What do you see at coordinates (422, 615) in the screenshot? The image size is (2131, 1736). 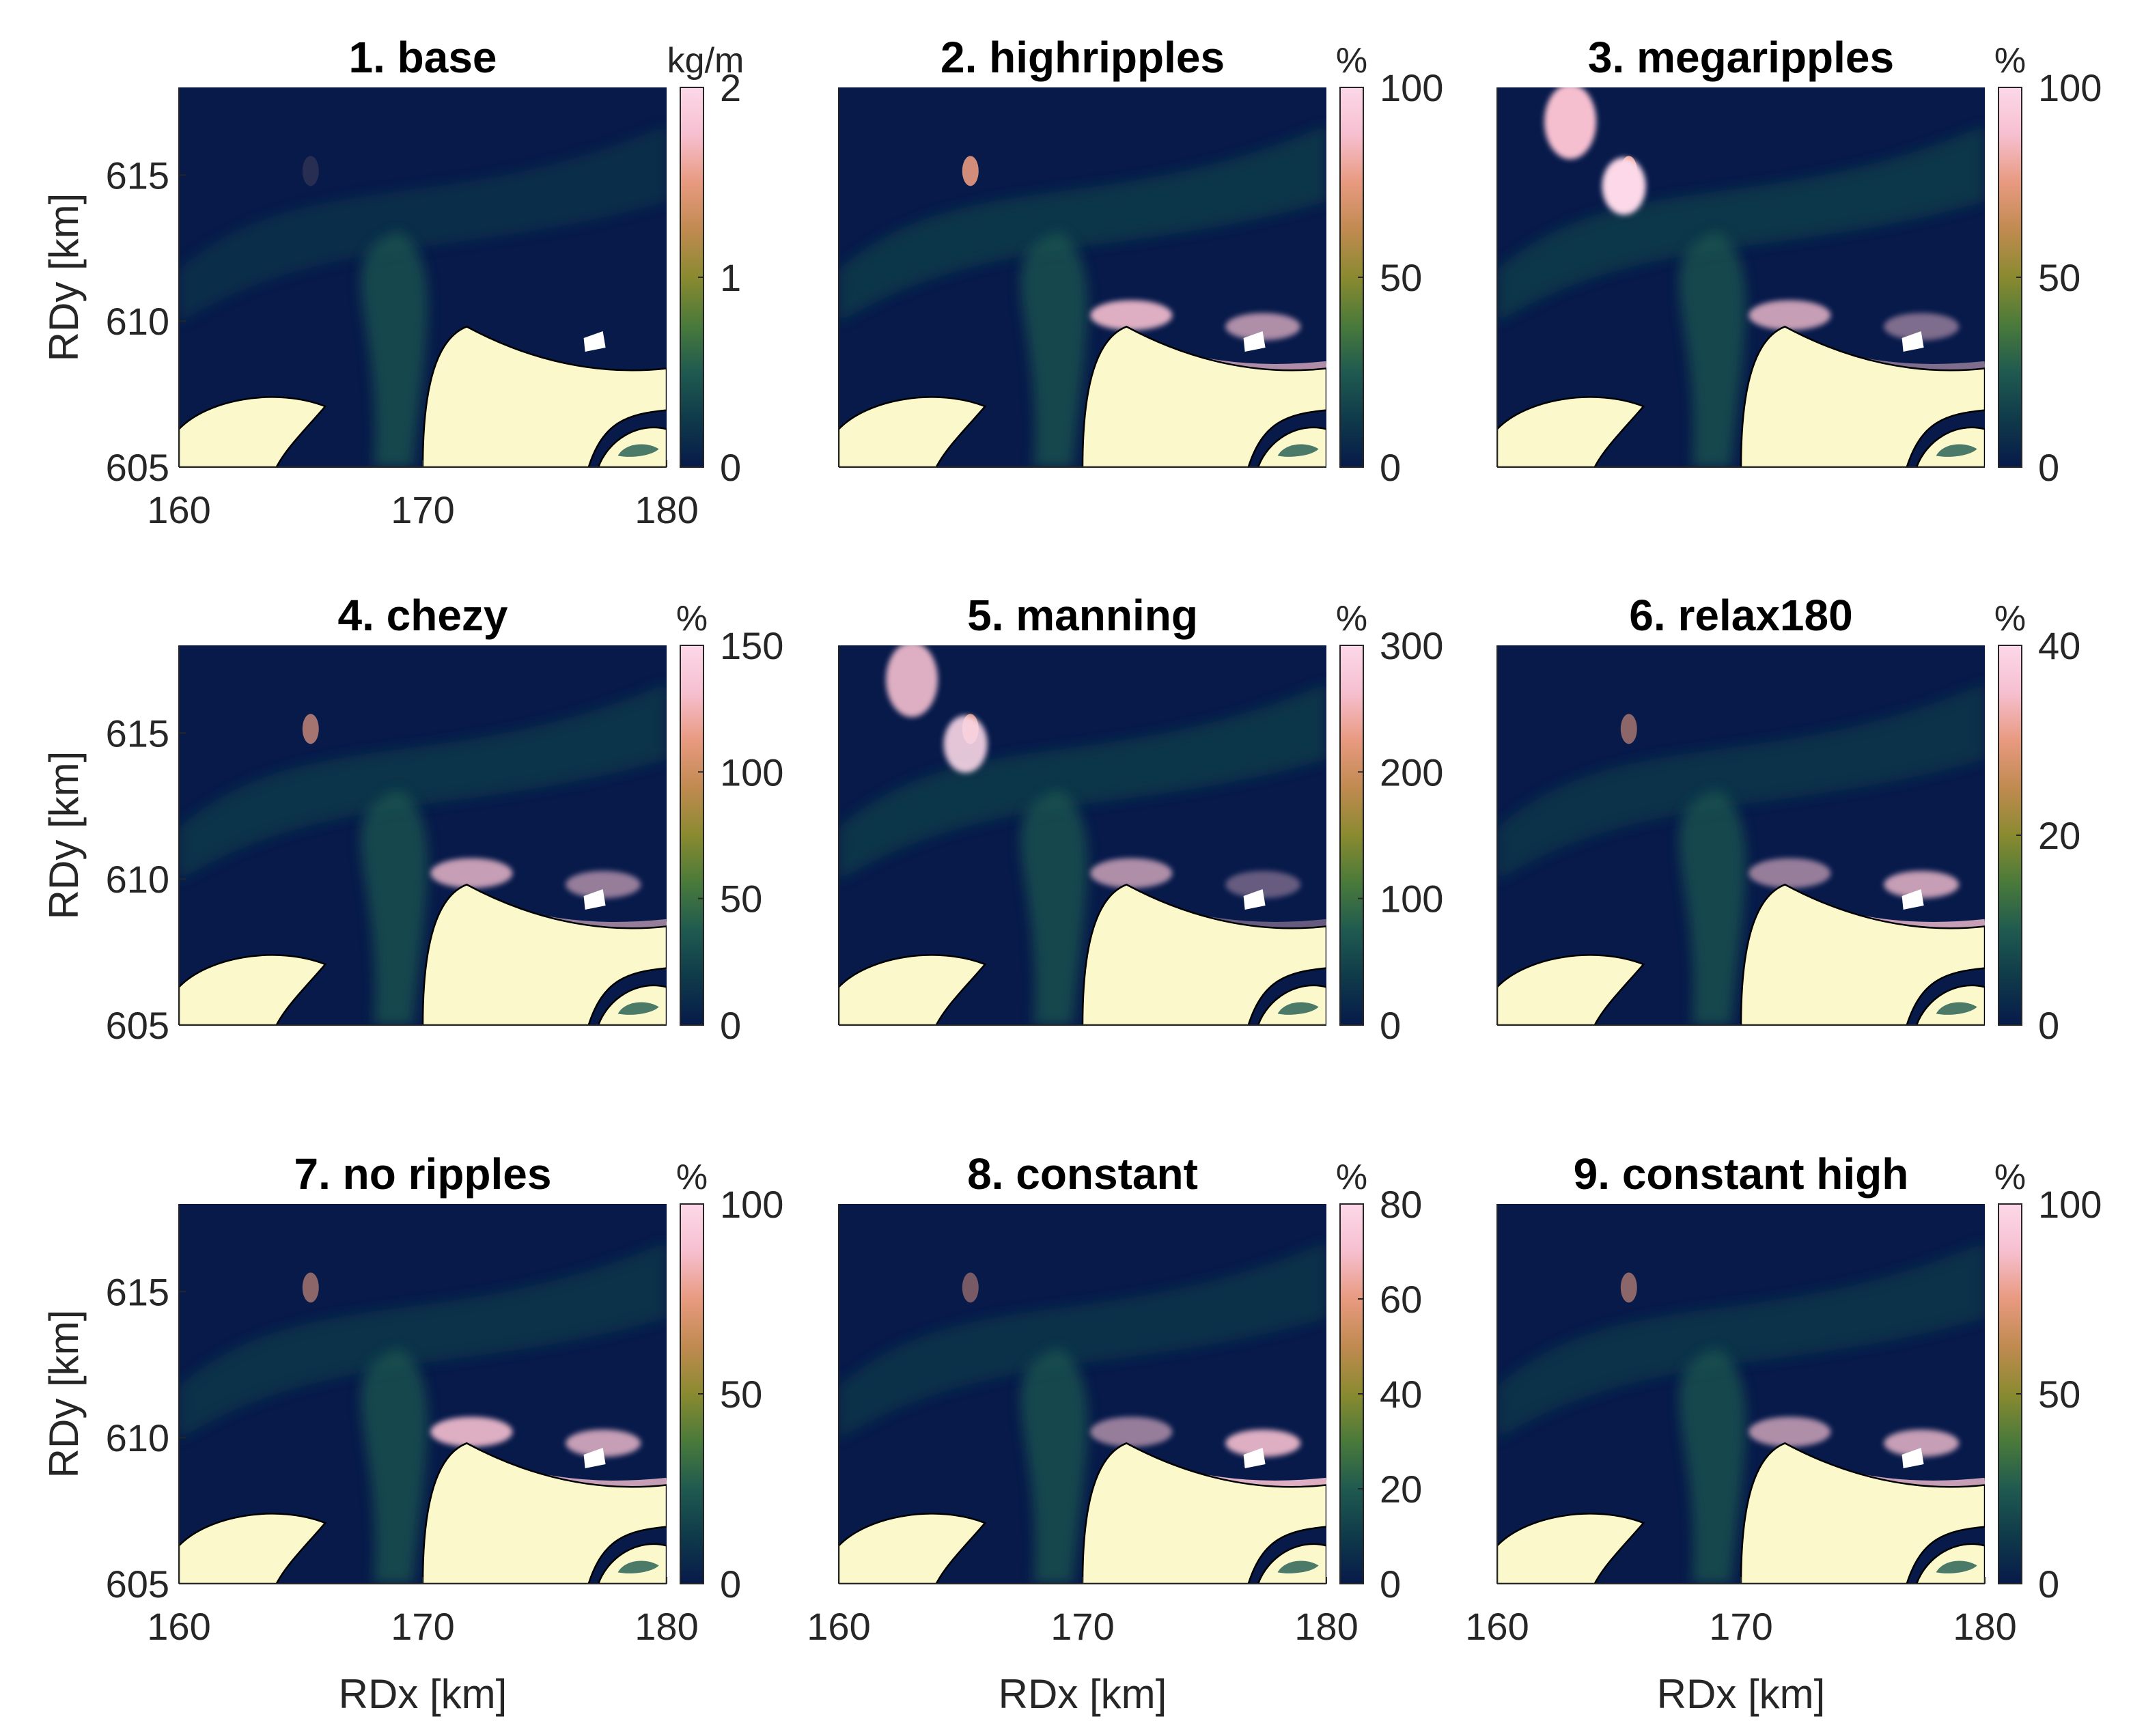 I see `panel-title: 4. chezy` at bounding box center [422, 615].